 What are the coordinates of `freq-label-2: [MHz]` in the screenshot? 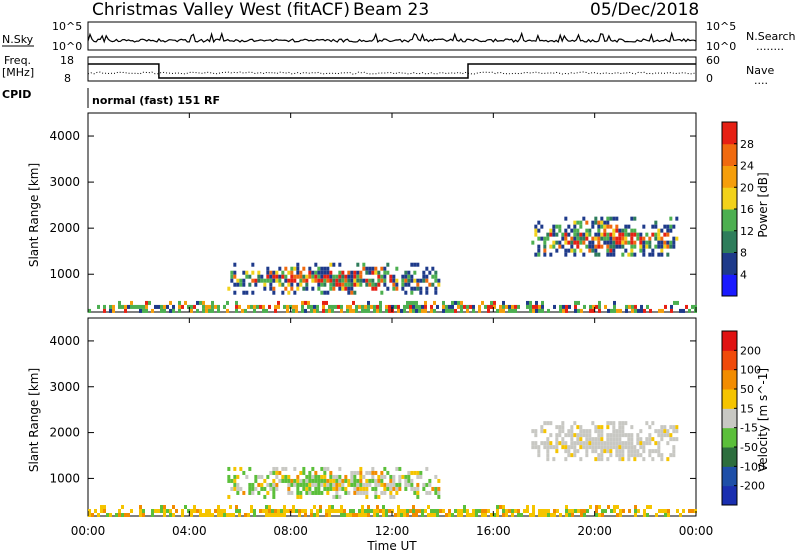 It's located at (18, 72).